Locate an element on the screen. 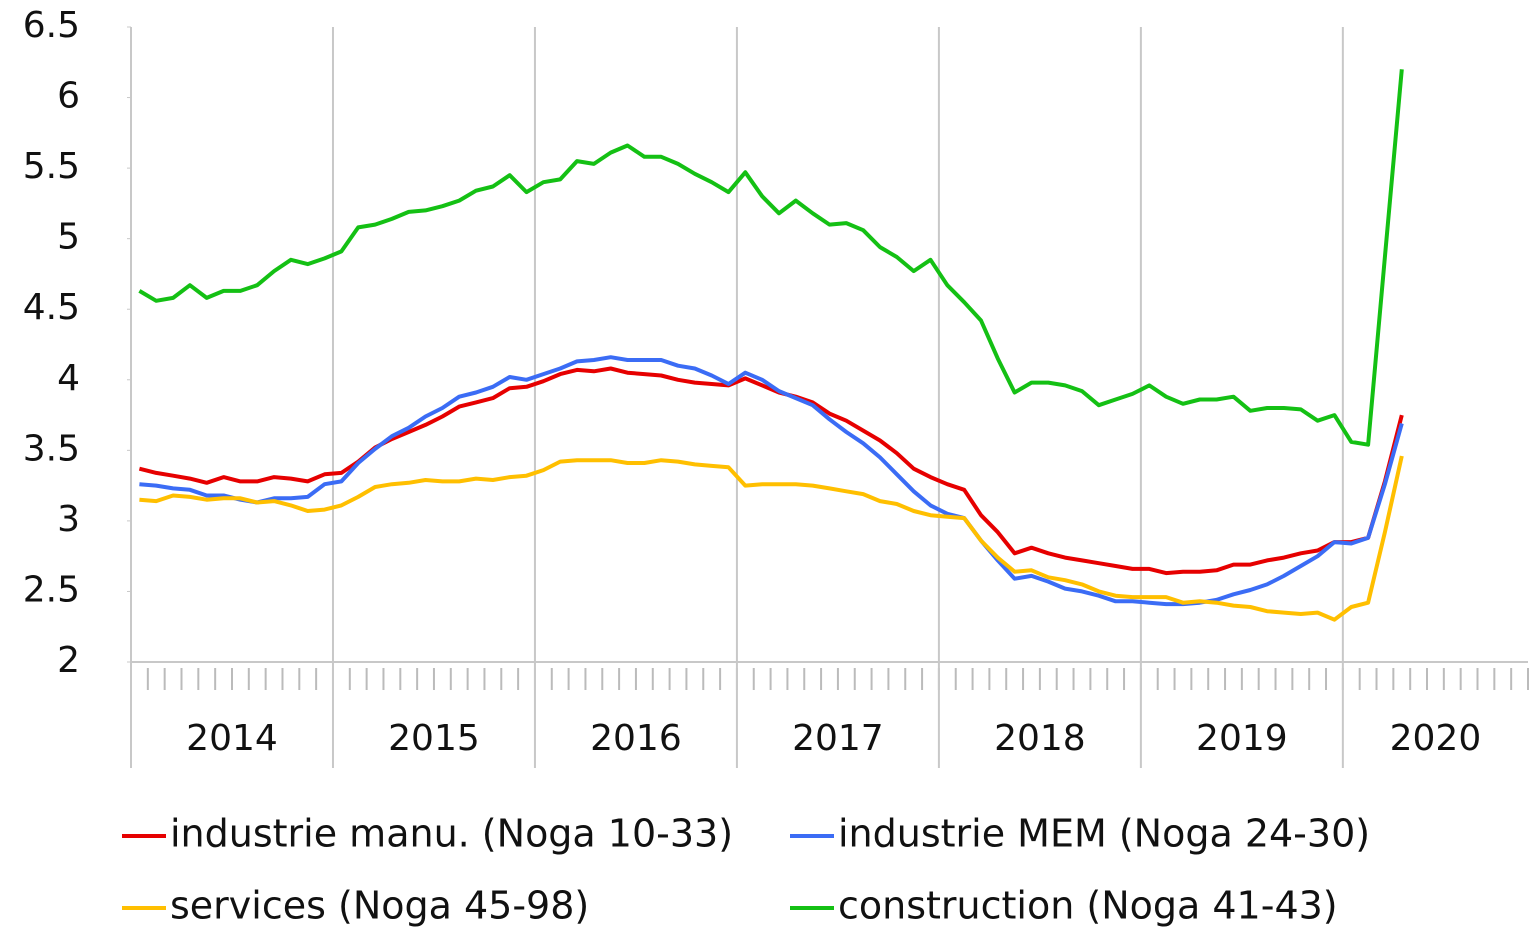  y-tick-label: 3.5 is located at coordinates (51, 448).